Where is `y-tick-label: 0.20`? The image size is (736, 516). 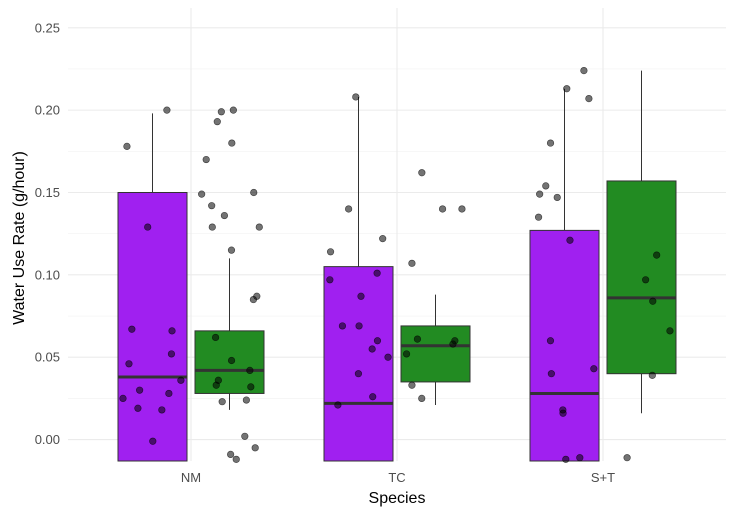 y-tick-label: 0.20 is located at coordinates (47, 110).